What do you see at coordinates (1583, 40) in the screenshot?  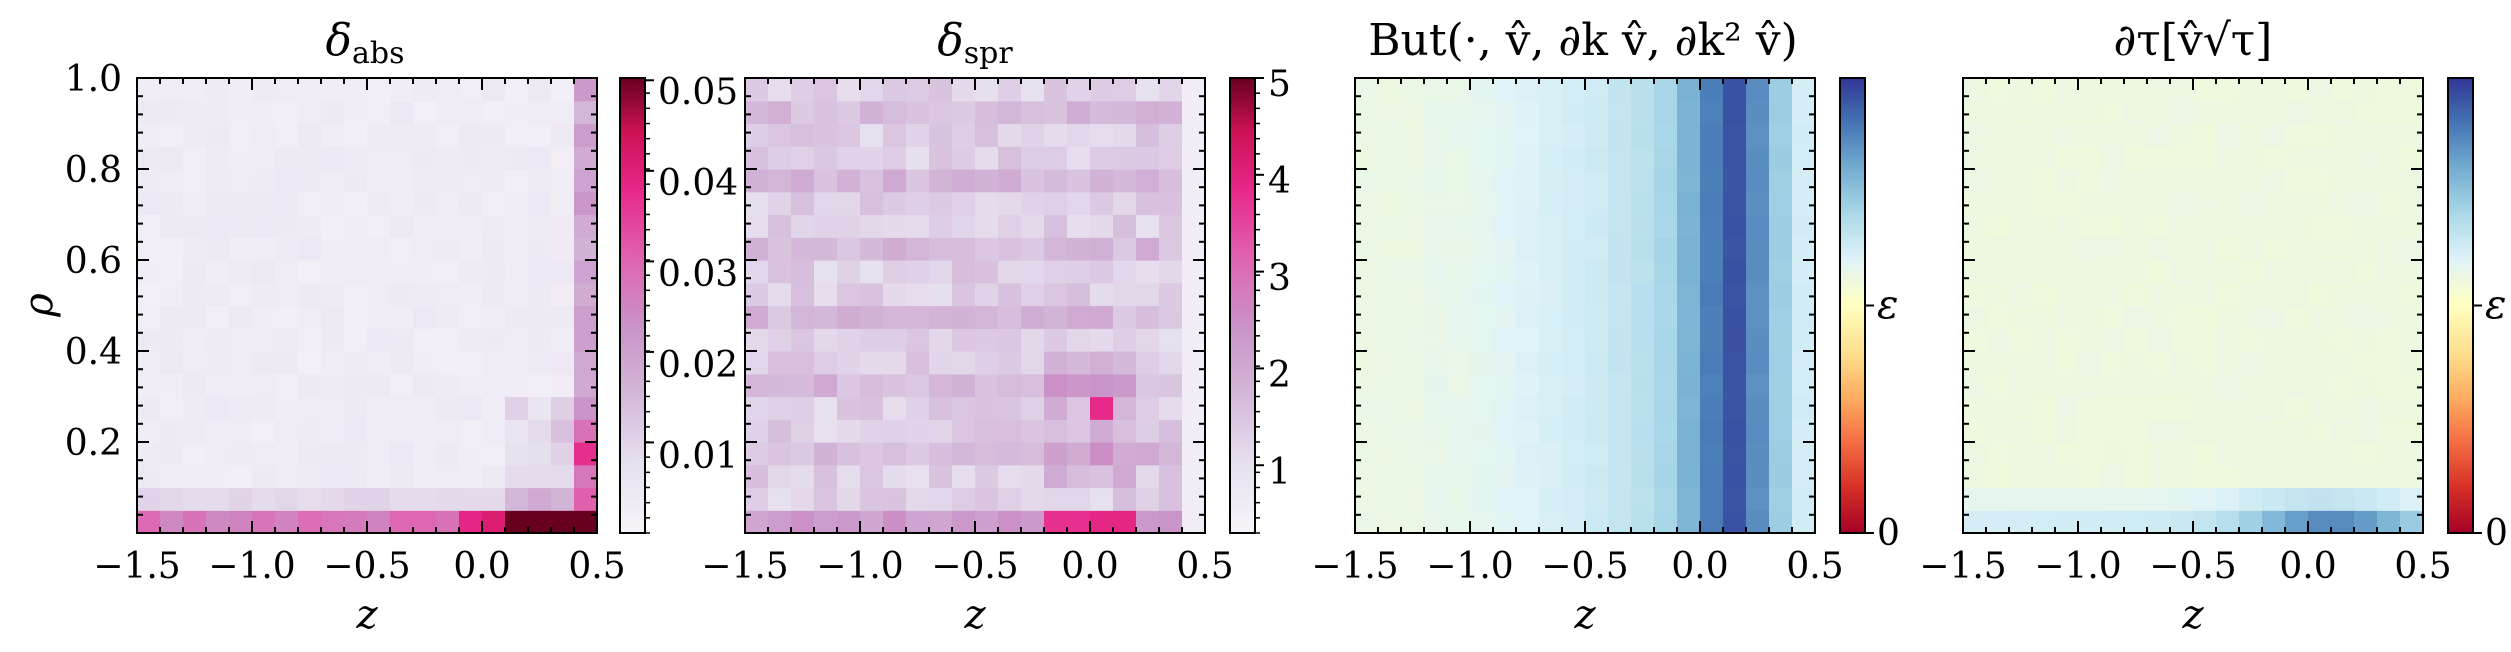 I see `panel-title: But(·, v̂, ∂k v̂, ∂k² v̂)` at bounding box center [1583, 40].